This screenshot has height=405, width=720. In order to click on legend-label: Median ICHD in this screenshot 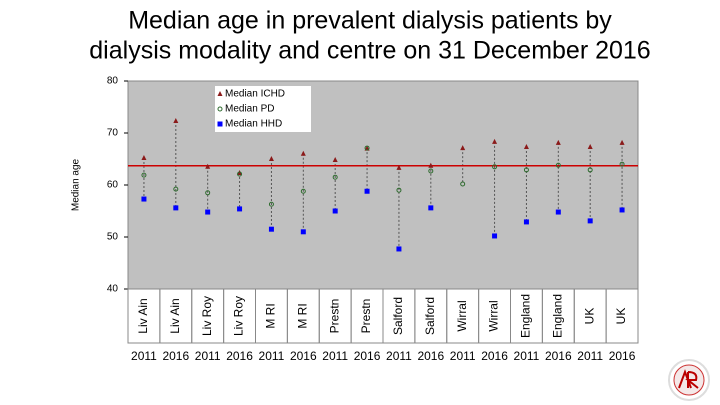, I will do `click(255, 94)`.